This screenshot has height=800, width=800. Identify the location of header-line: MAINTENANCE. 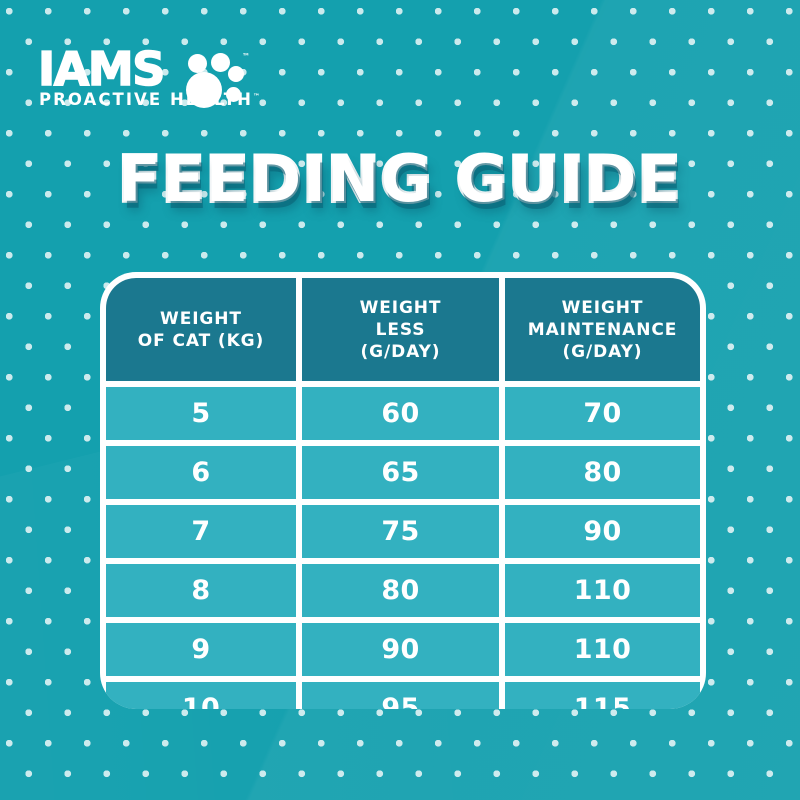
(602, 329).